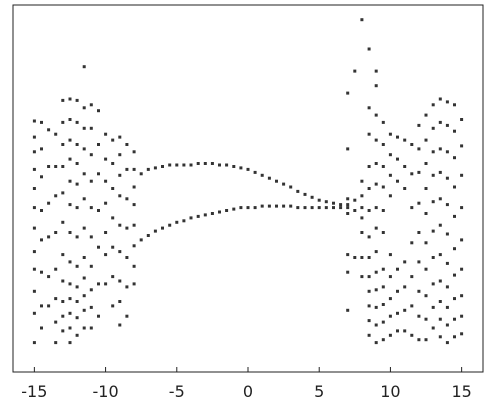 The height and width of the screenshot is (420, 500). Describe the element at coordinates (246, 391) in the screenshot. I see `x-tick-labels: -15 -10 -5 0 5 10 15` at that location.